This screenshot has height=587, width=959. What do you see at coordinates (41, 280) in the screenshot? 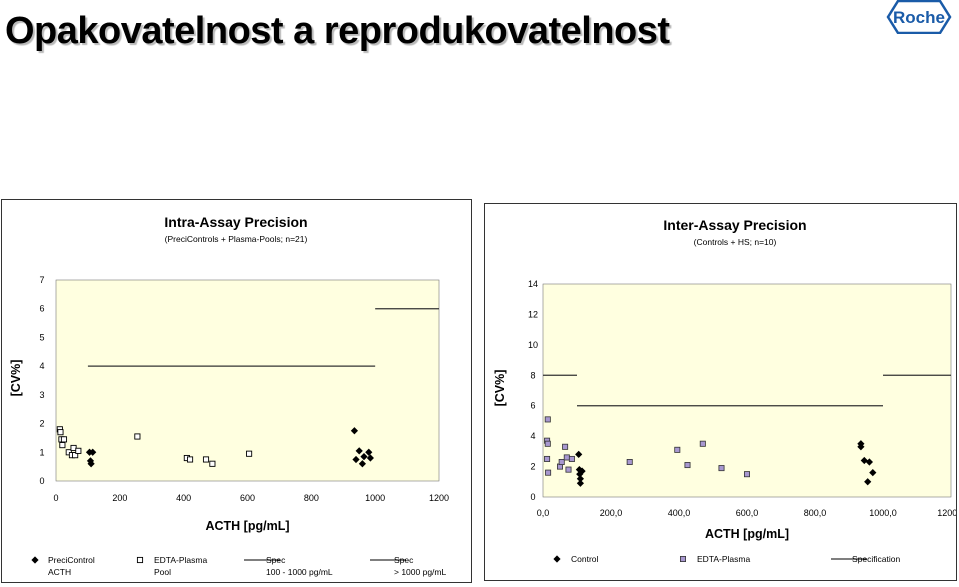
I see `y-tick-label: 7` at bounding box center [41, 280].